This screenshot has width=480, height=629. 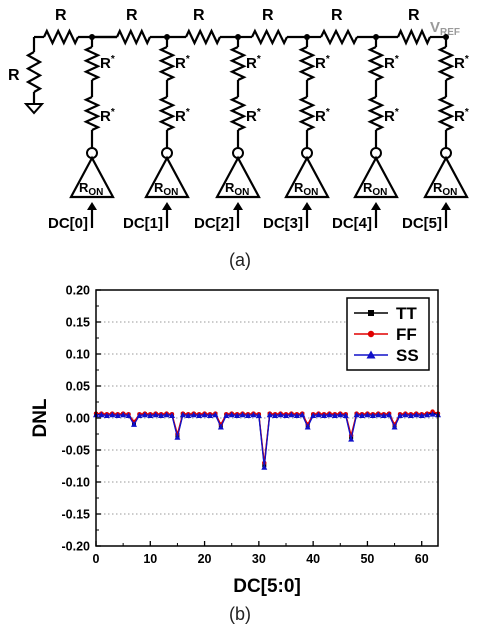 I want to click on x-tick-label: 60, so click(x=422, y=559).